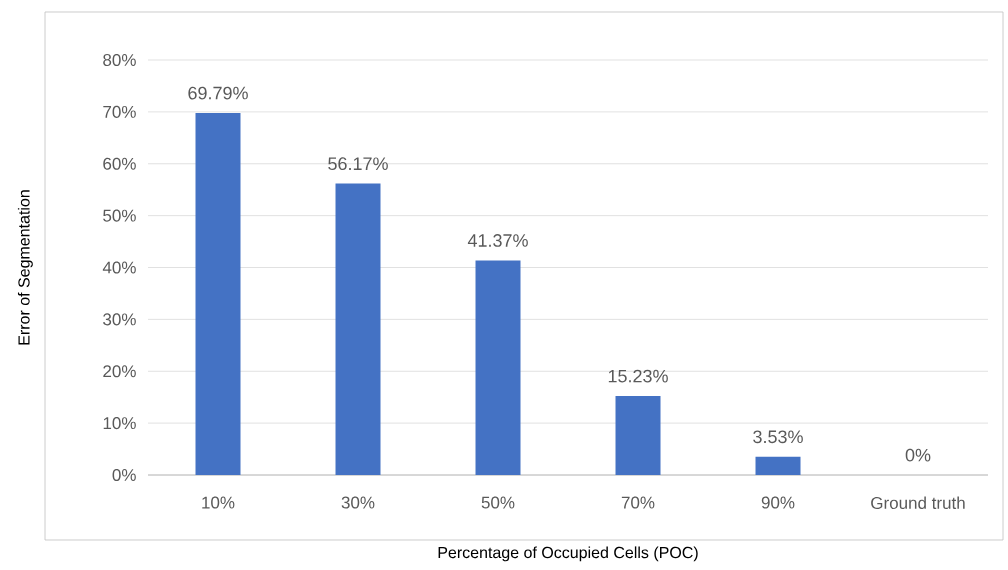  What do you see at coordinates (119, 163) in the screenshot?
I see `y-tick-label: 60%` at bounding box center [119, 163].